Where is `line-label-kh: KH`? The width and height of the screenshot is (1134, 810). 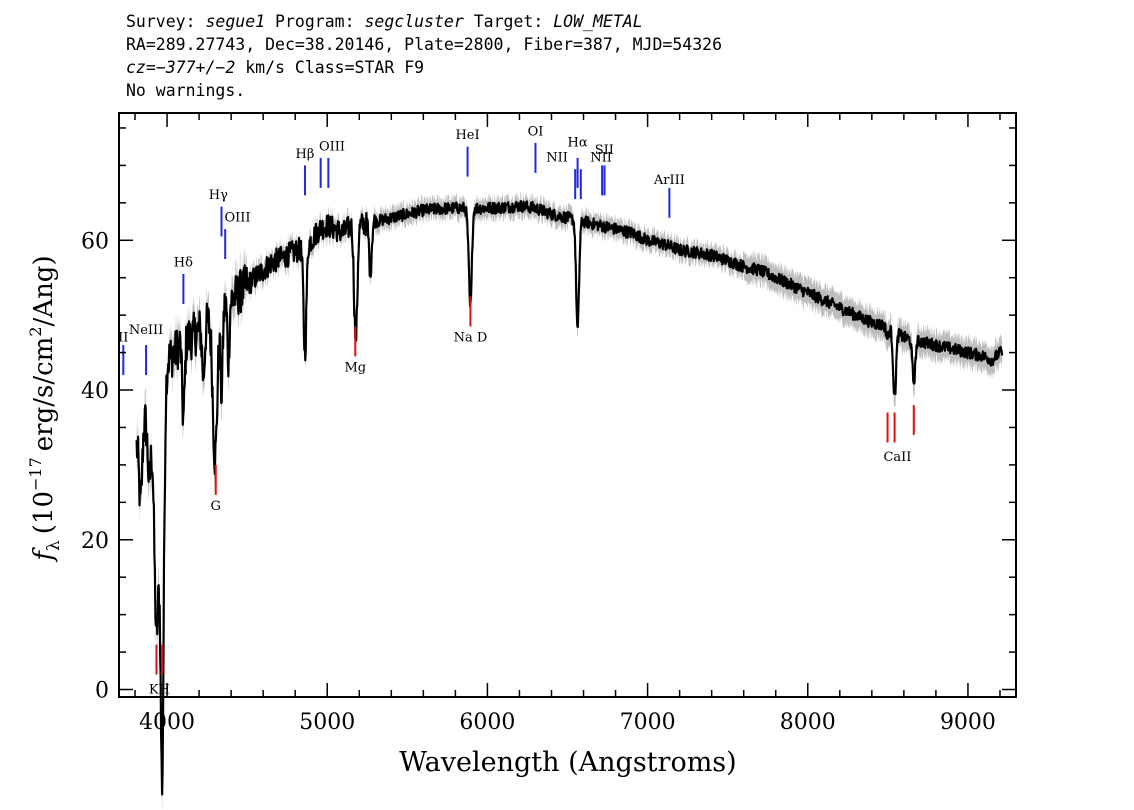 line-label-kh: KH is located at coordinates (159, 689).